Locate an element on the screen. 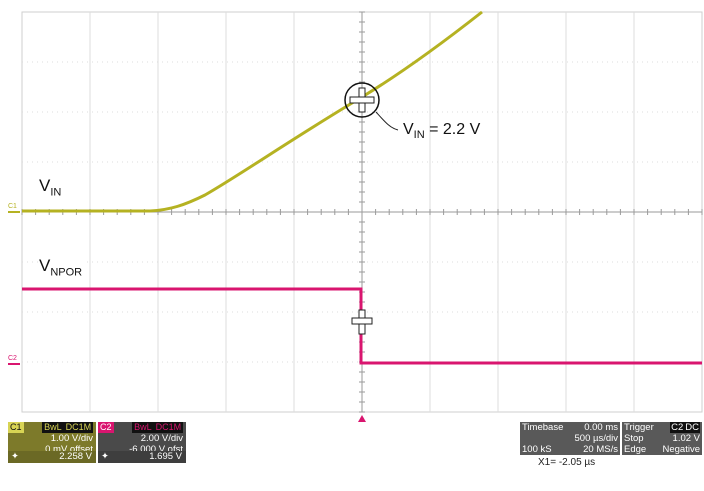 The height and width of the screenshot is (491, 704). cursor-x1-readout: X1= -2.05 µs is located at coordinates (567, 462).